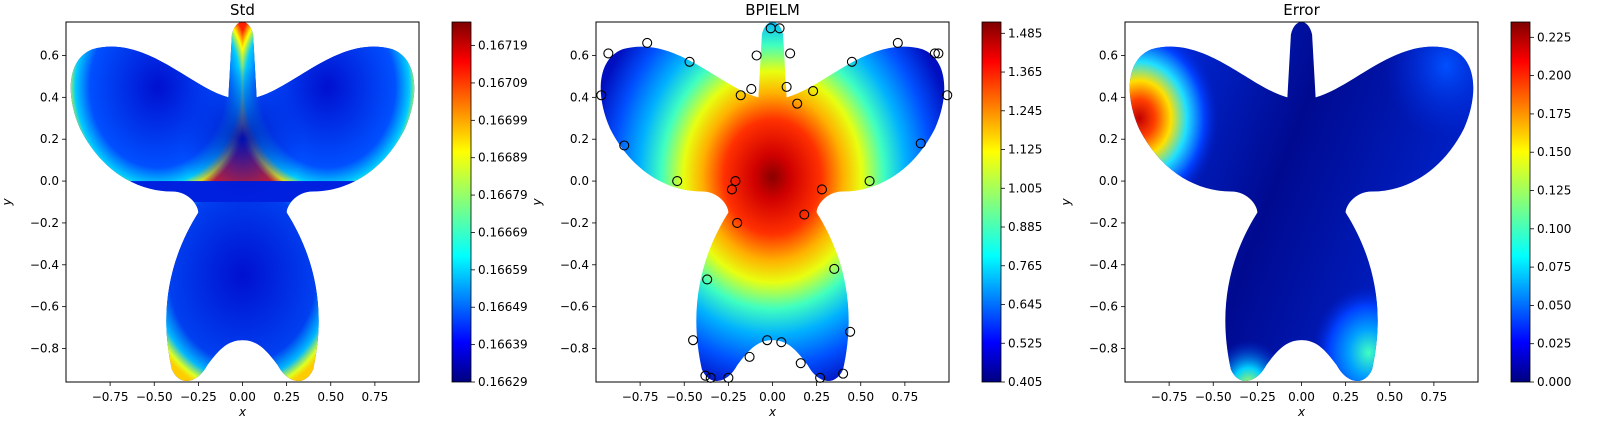 Image resolution: width=1617 pixels, height=443 pixels. Describe the element at coordinates (503, 83) in the screenshot. I see `colorbar-tick-label: 0.16709` at that location.